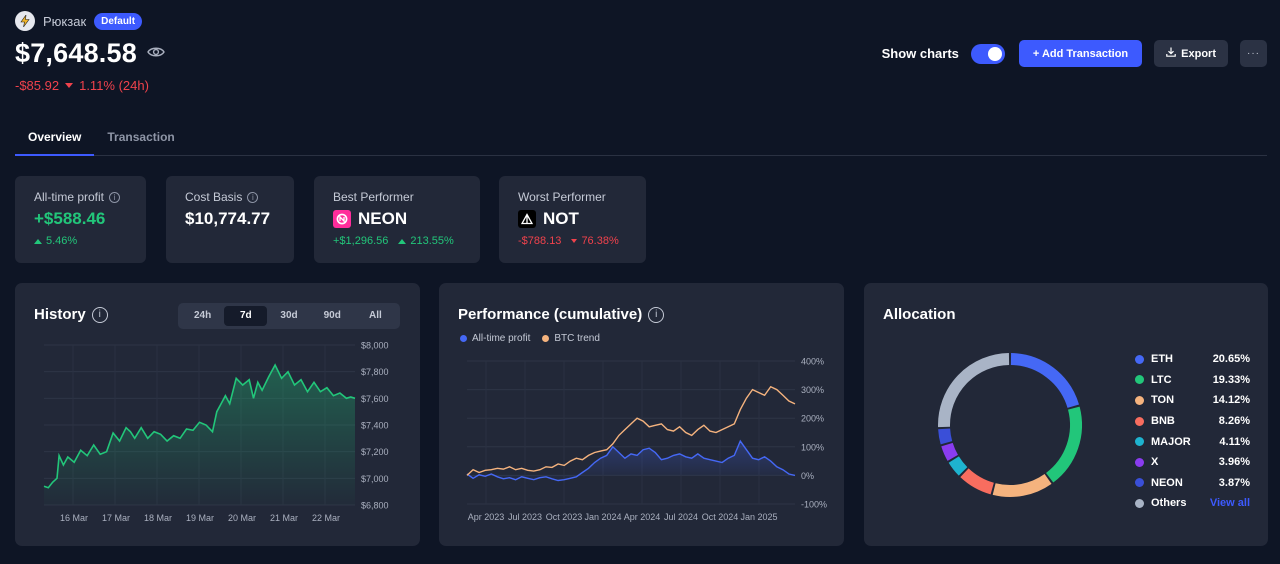 The image size is (1280, 564). What do you see at coordinates (114, 85) in the screenshot?
I see `change-percent: 1.11% (24h)` at bounding box center [114, 85].